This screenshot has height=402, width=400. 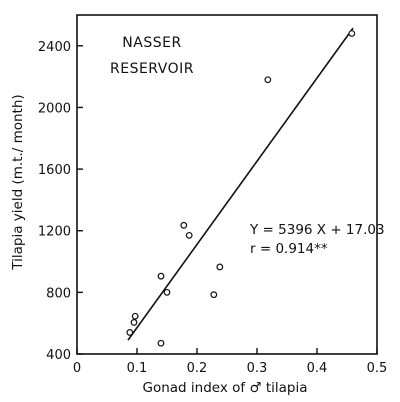 What do you see at coordinates (377, 368) in the screenshot?
I see `x-tick-label: 0.5` at bounding box center [377, 368].